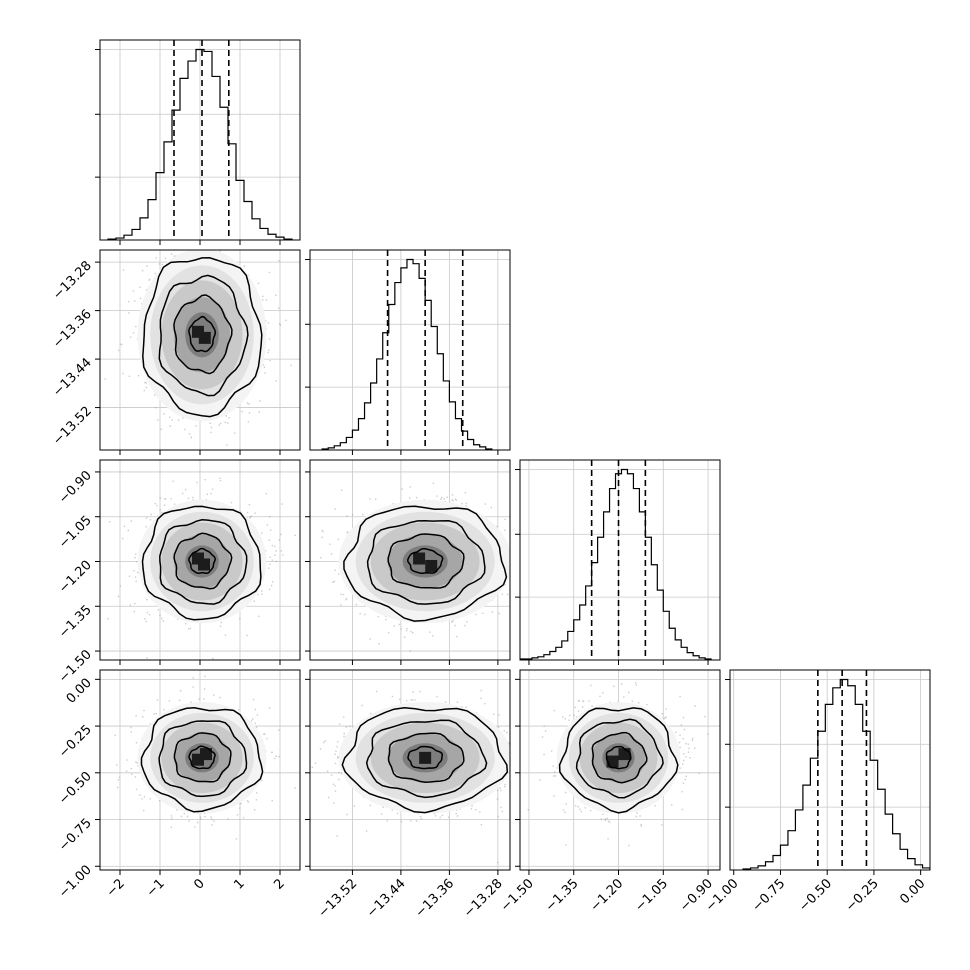 The width and height of the screenshot is (970, 970). Describe the element at coordinates (75, 532) in the screenshot. I see `y-tick-label: −1.05` at that location.